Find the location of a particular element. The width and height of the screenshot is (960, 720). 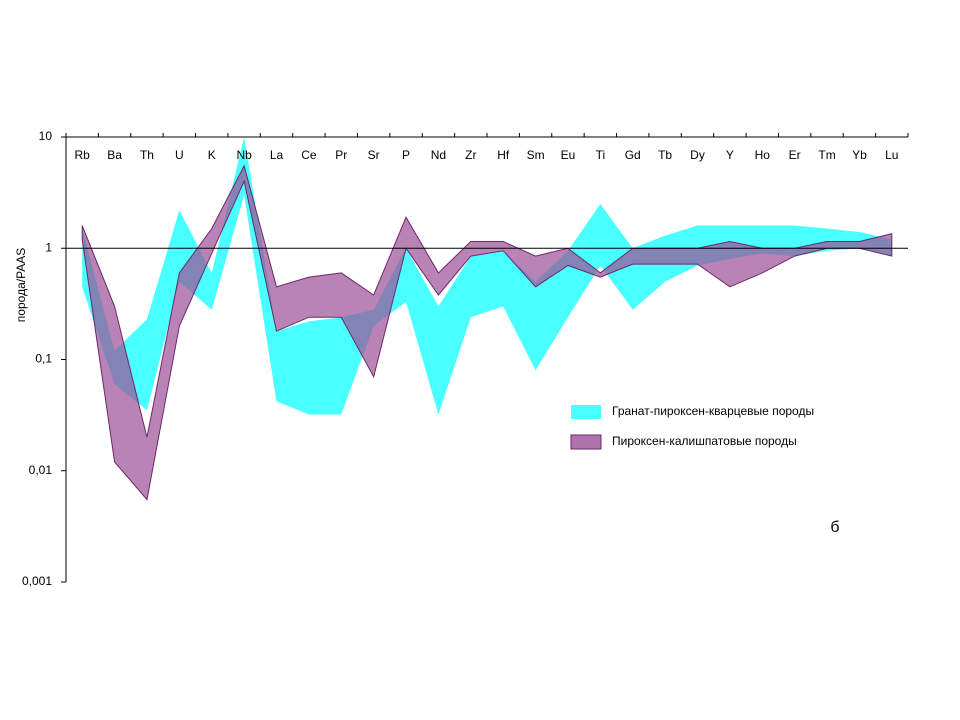

x-tick-label: Ti is located at coordinates (601, 155).